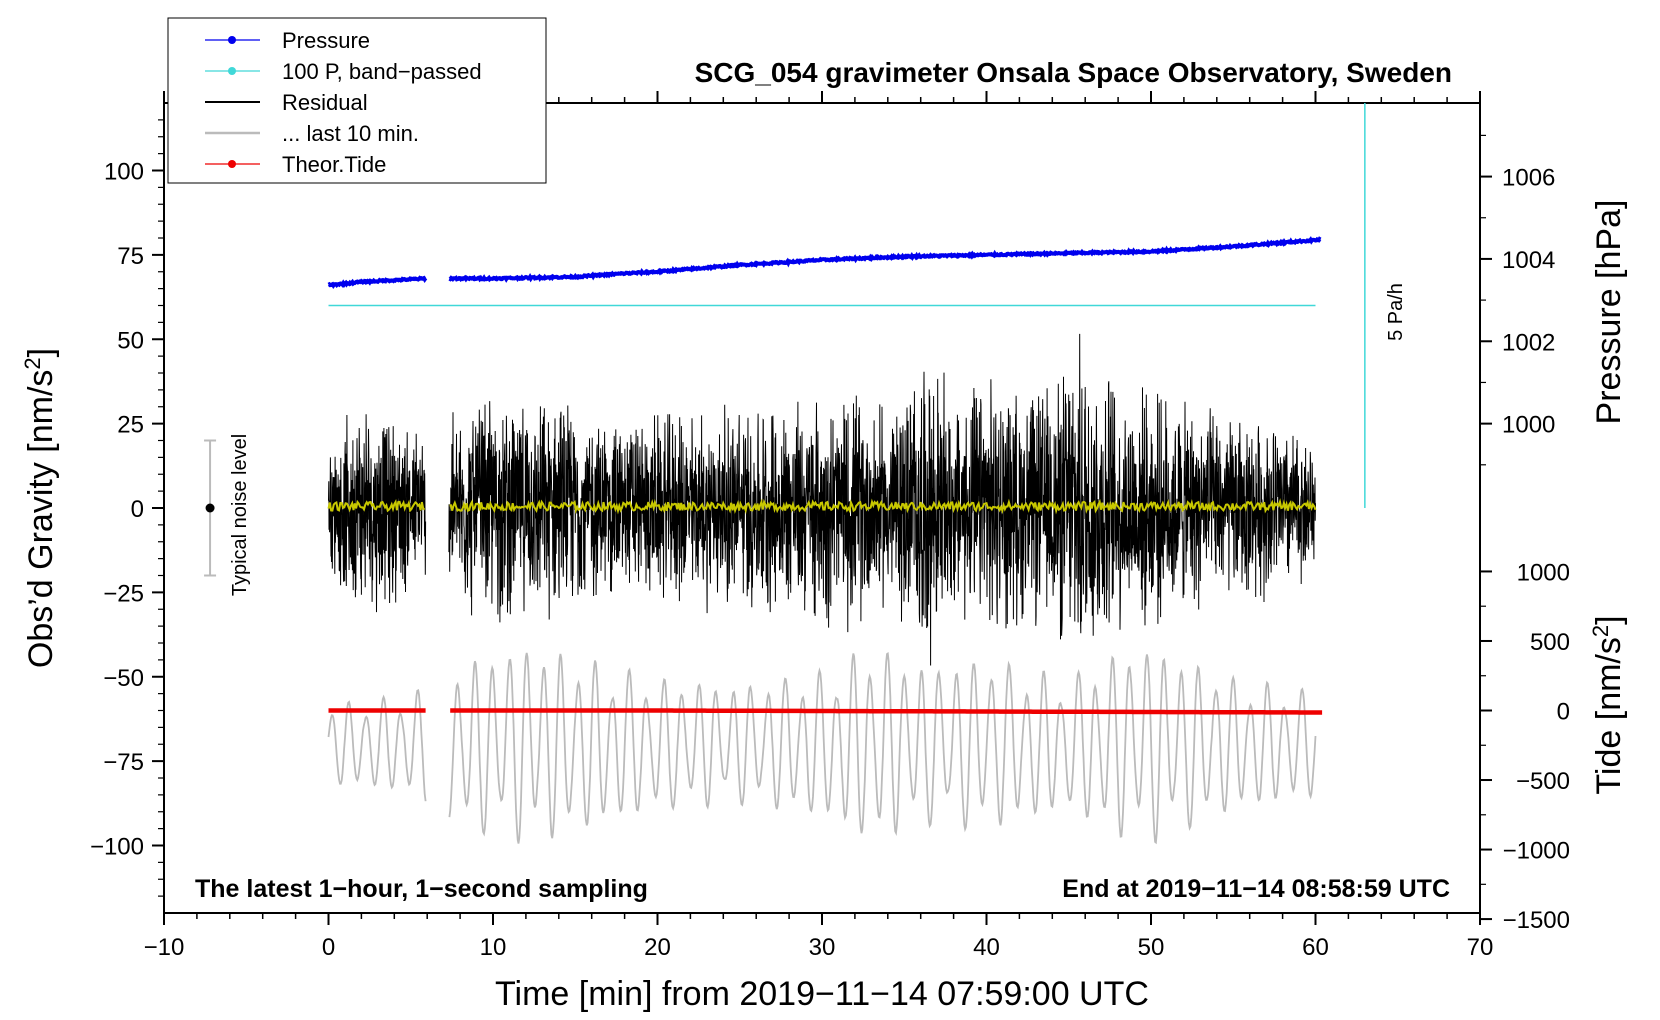  I want to click on y-tick-label: 100, so click(124, 172).